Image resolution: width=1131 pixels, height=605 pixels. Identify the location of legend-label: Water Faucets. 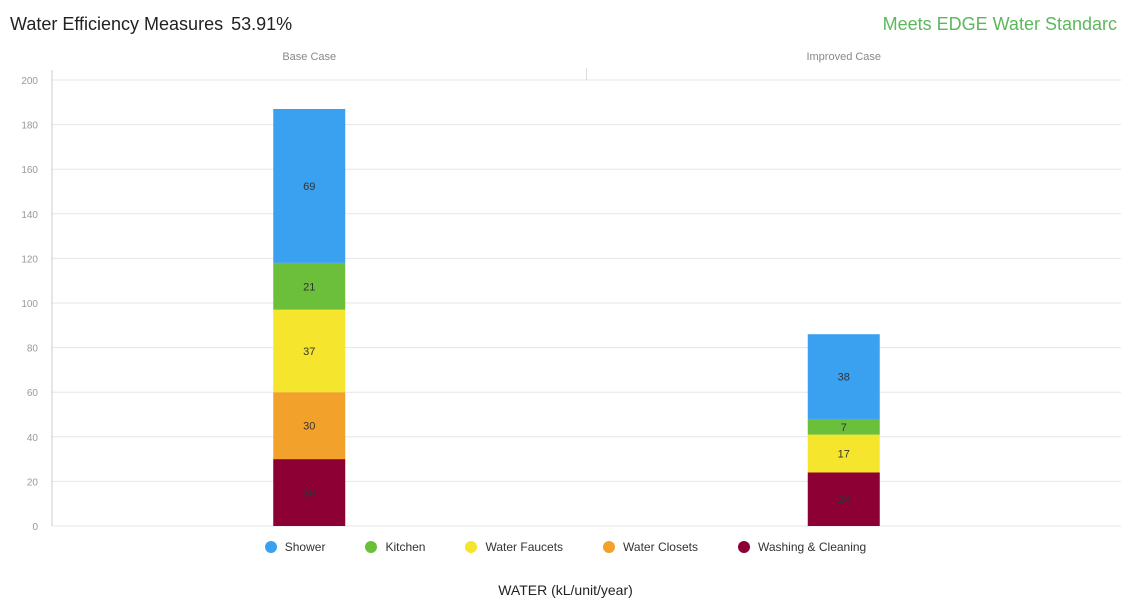
(524, 547).